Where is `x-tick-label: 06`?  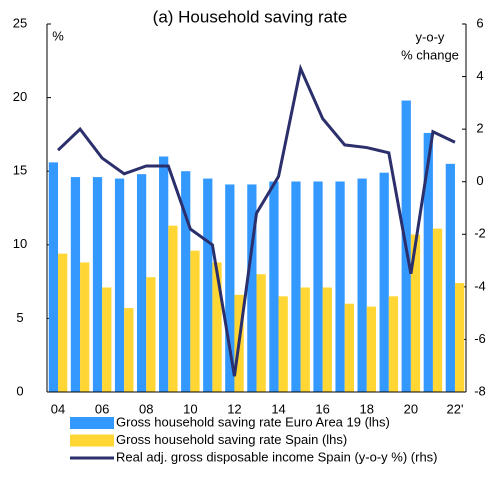 x-tick-label: 06 is located at coordinates (102, 408).